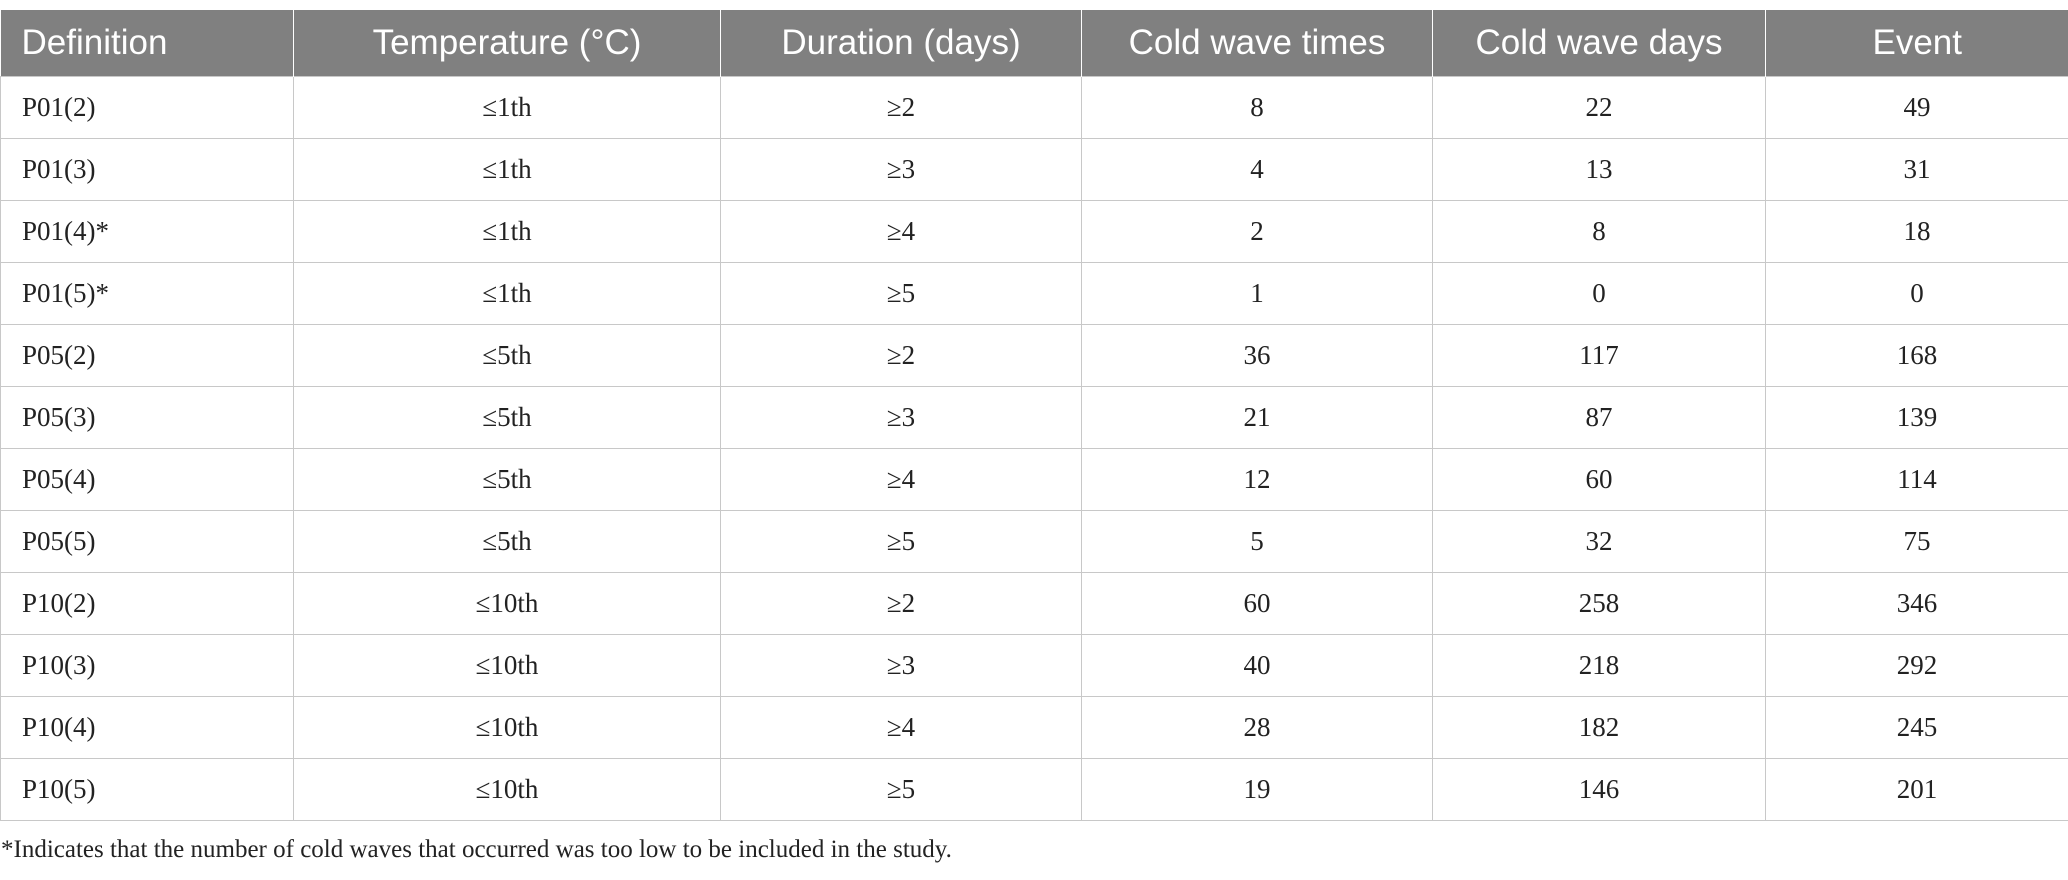  Describe the element at coordinates (1916, 417) in the screenshot. I see `cell-event: 139` at that location.